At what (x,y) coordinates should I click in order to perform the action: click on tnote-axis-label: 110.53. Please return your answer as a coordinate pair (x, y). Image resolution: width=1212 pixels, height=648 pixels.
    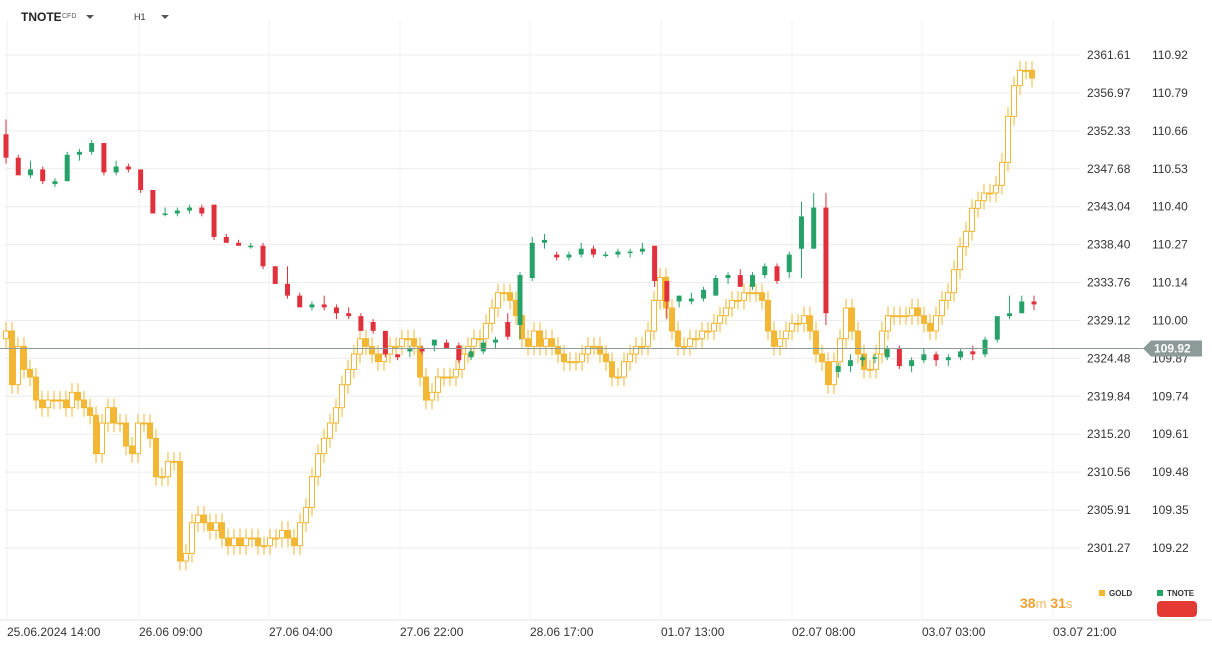
    Looking at the image, I should click on (1170, 169).